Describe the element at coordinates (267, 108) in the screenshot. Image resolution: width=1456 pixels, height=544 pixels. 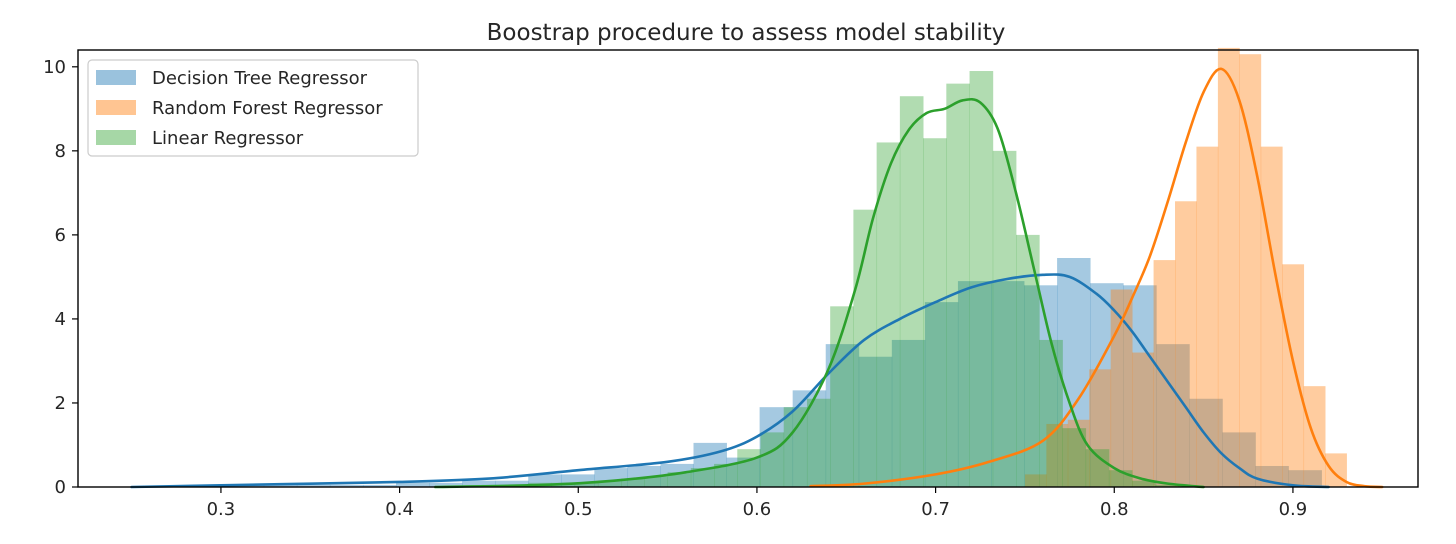
I see `legend-label: Random Forest Regressor` at that location.